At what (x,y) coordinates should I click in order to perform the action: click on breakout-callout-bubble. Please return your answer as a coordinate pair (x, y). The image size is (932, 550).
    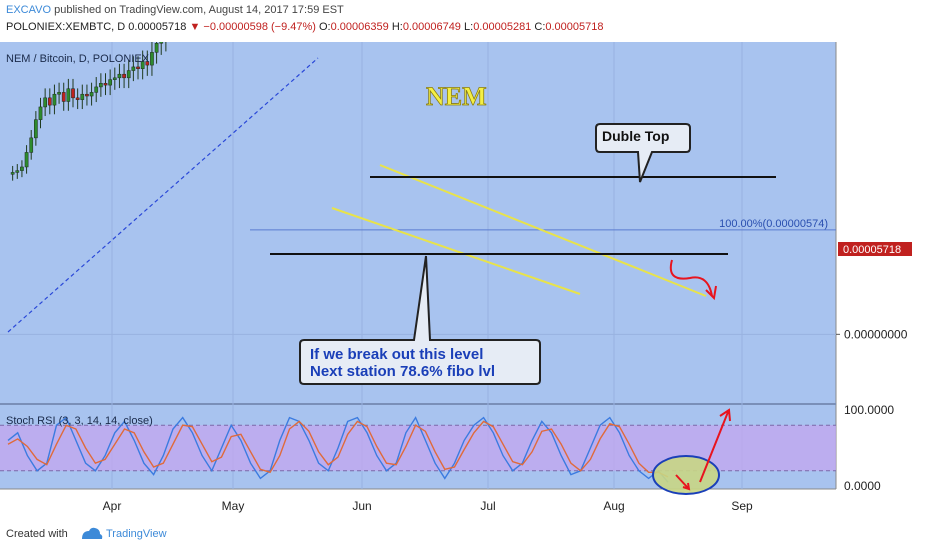
    Looking at the image, I should click on (420, 320).